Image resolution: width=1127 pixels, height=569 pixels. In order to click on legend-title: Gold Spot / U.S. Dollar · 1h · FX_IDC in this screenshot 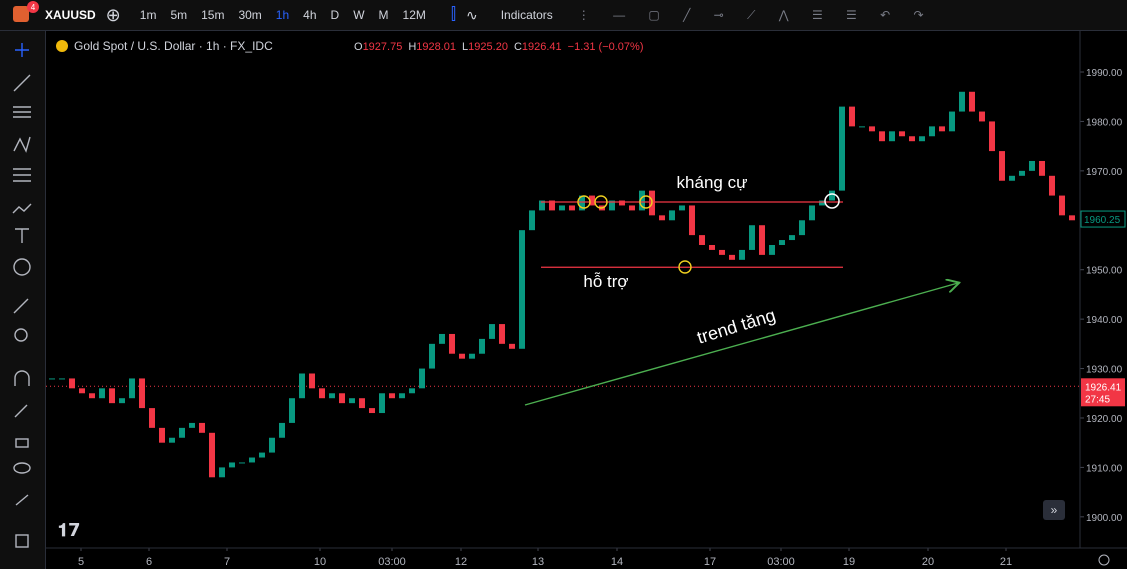, I will do `click(173, 46)`.